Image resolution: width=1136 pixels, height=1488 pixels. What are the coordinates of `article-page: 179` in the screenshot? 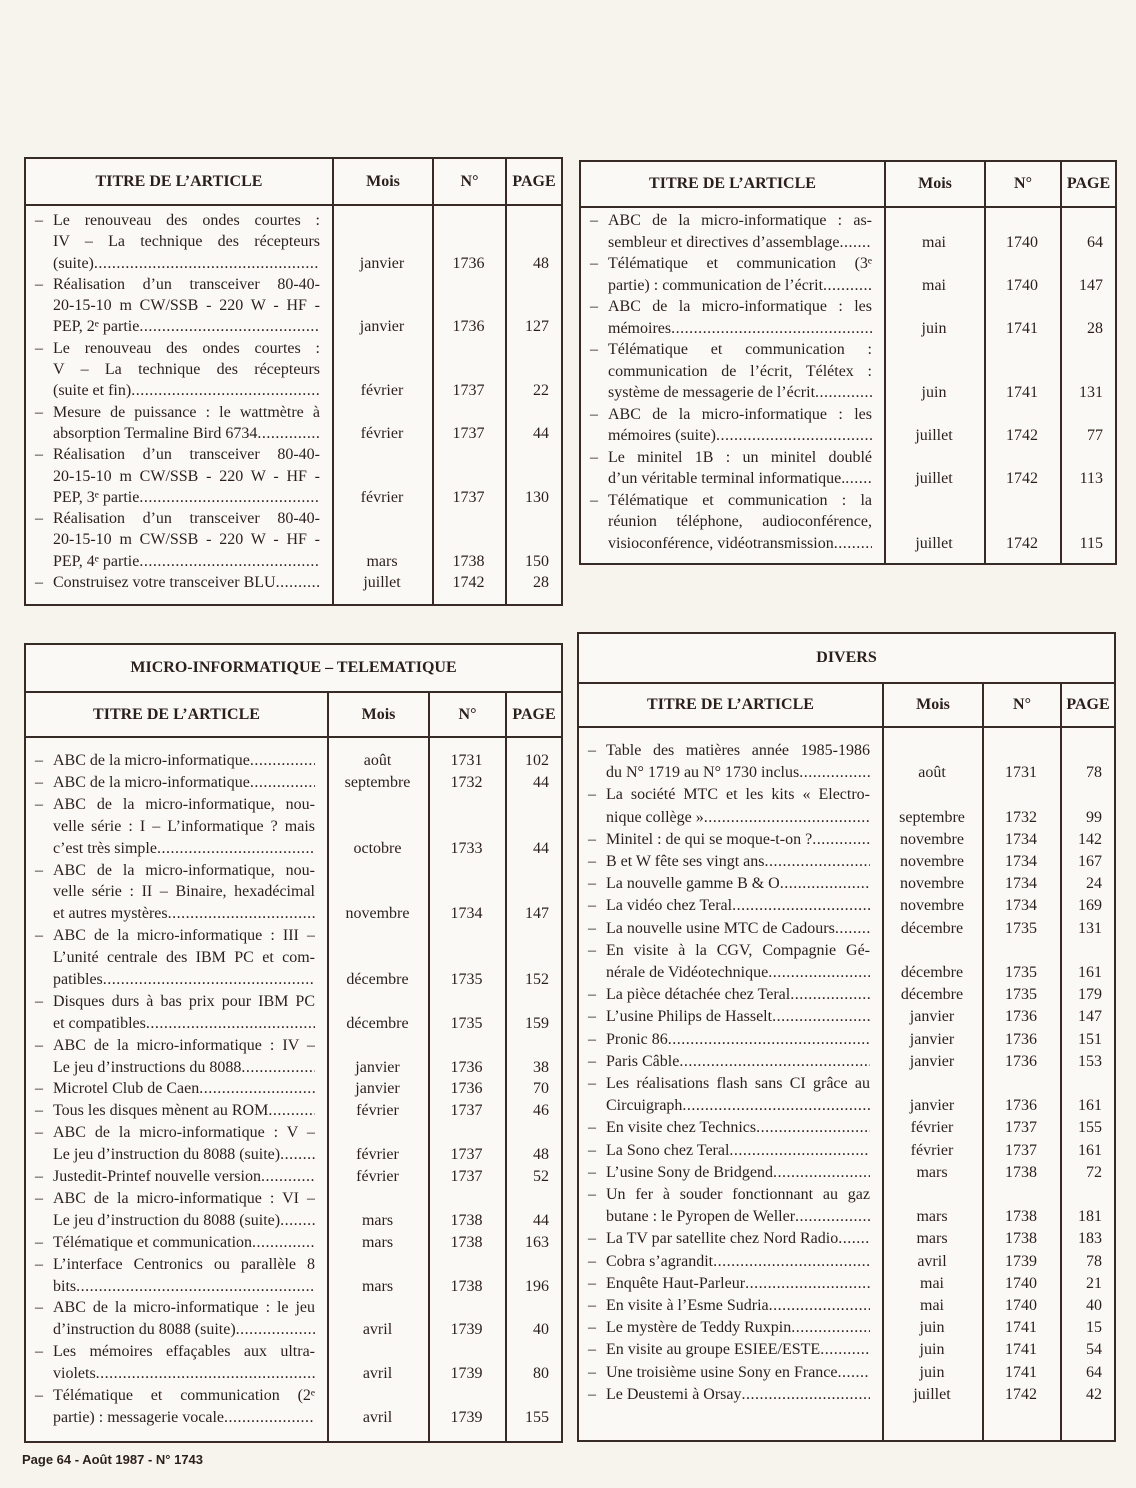 It's located at (1090, 995).